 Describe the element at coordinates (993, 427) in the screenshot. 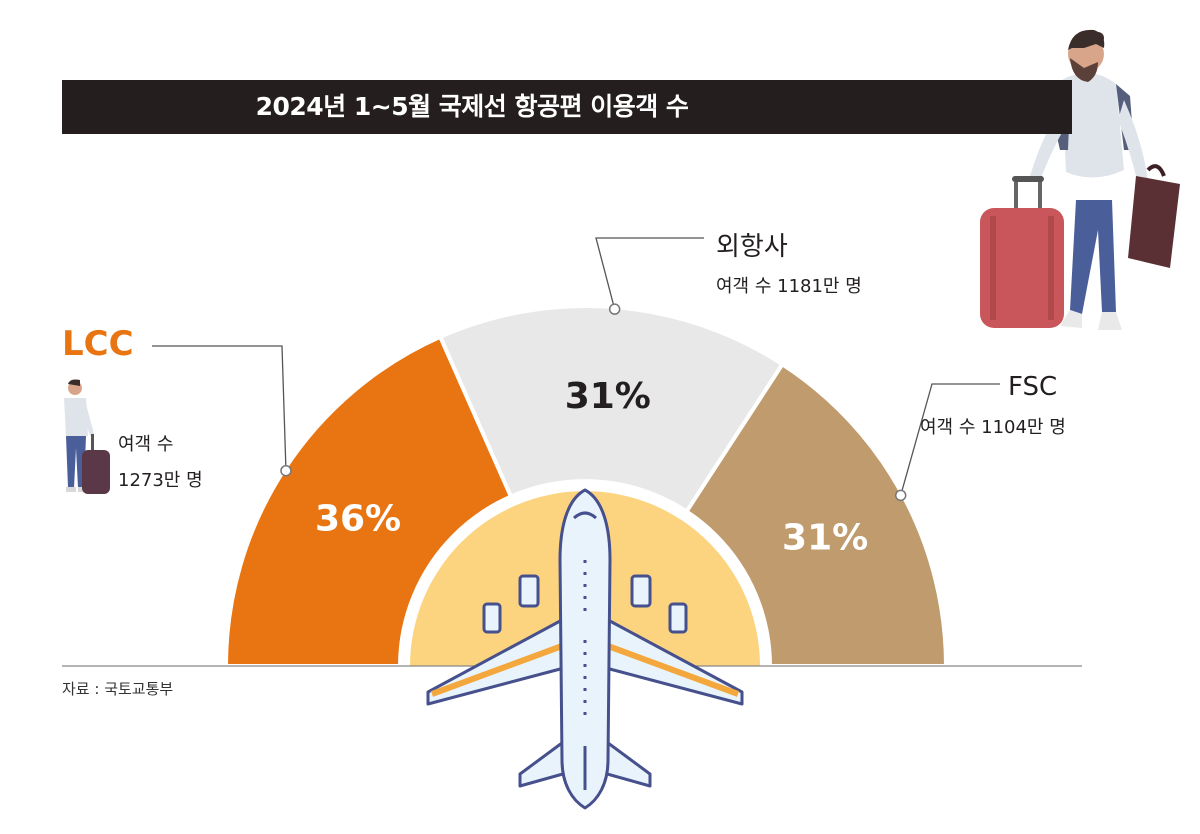

I see `fsc-passenger-count: 여객 수 1104만 명` at that location.